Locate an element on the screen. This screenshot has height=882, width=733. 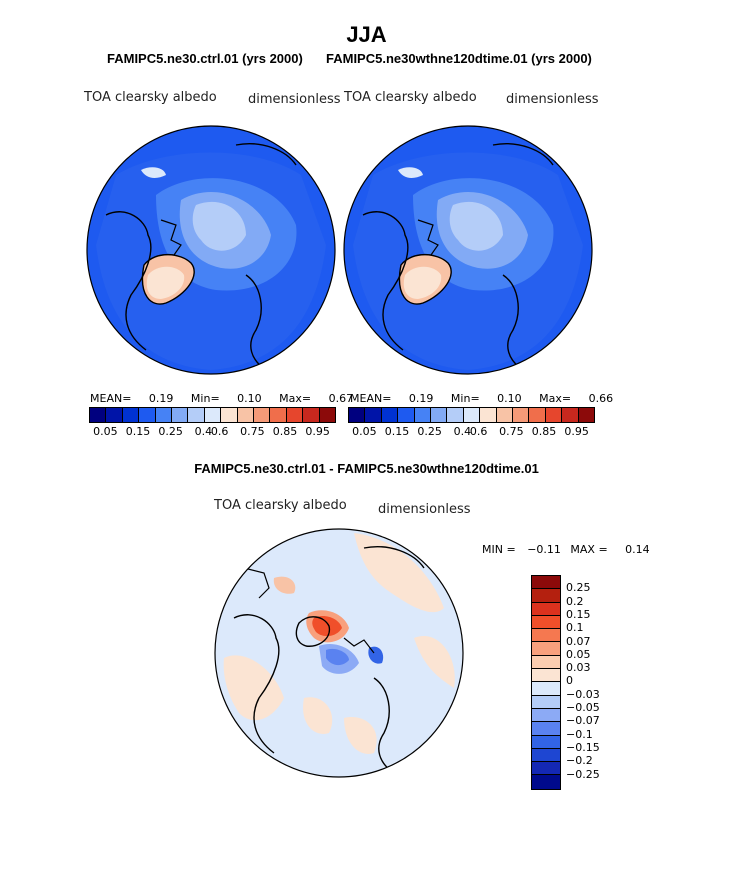
diff-max-value: 0.14 is located at coordinates (637, 549).